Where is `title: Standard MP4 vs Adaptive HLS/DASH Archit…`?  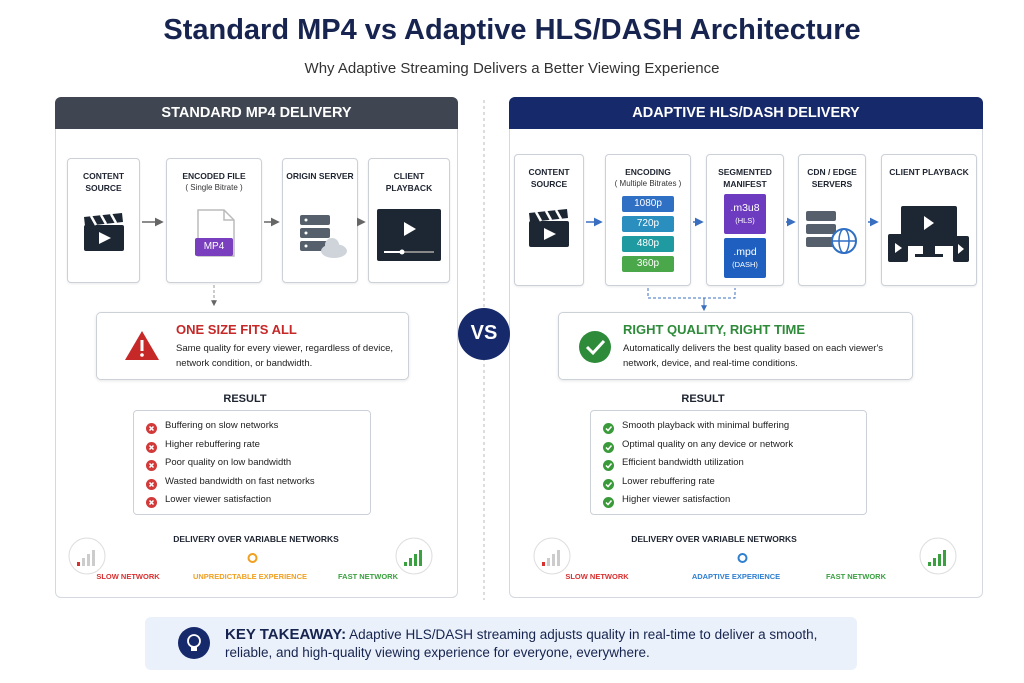
title: Standard MP4 vs Adaptive HLS/DASH Archit… is located at coordinates (512, 30).